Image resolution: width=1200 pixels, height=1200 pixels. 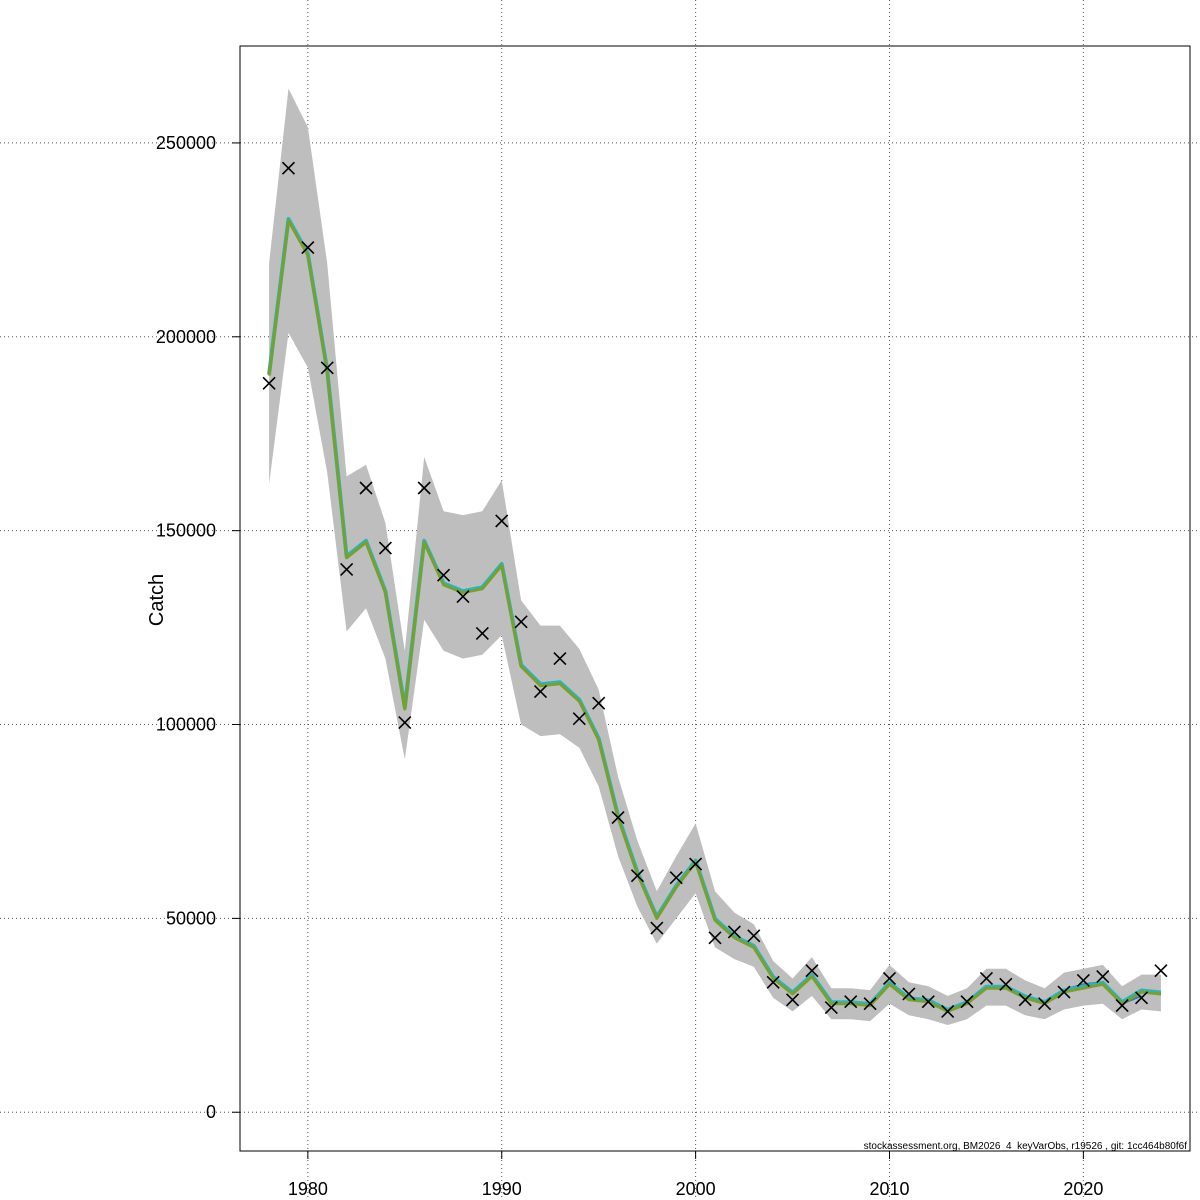 I want to click on y-axis: 0 50000 100000 150000 200000 250000, so click(x=198, y=627).